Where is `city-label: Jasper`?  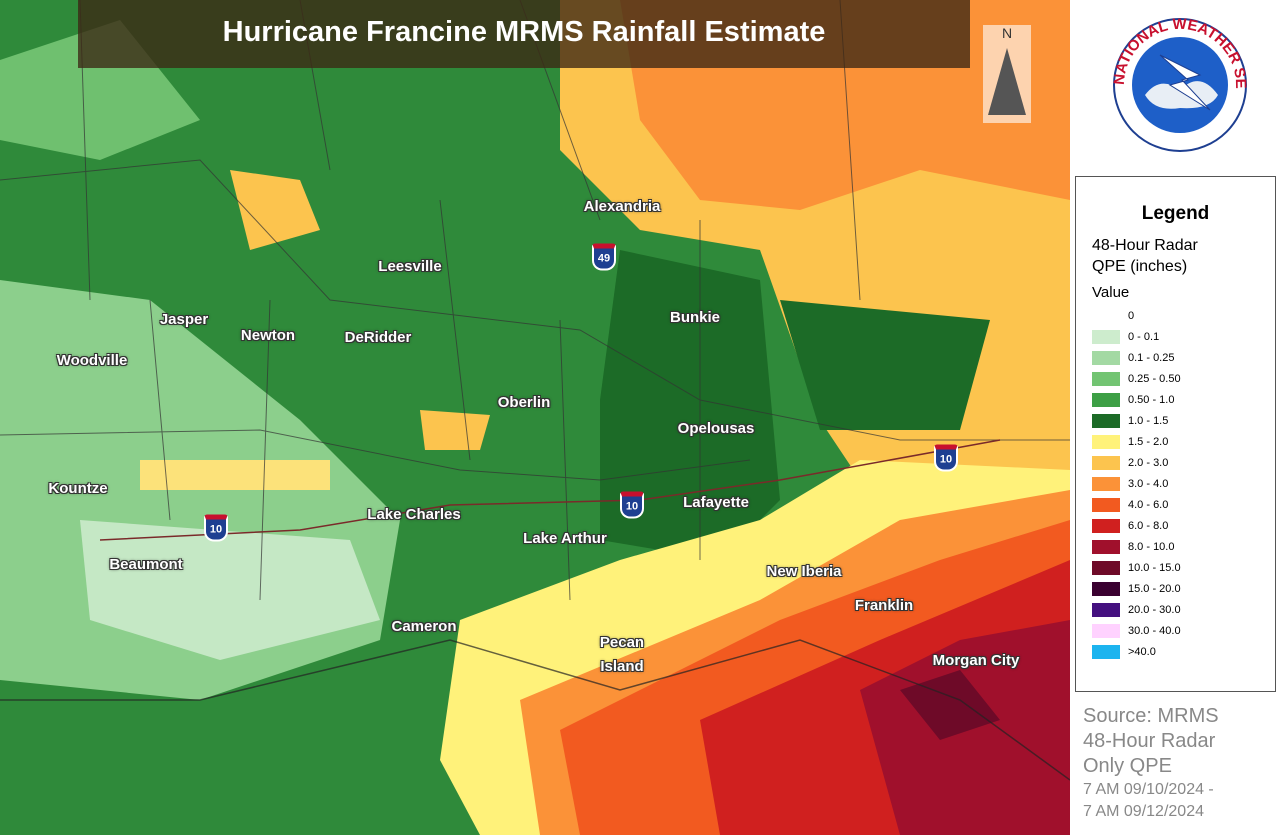 city-label: Jasper is located at coordinates (184, 319).